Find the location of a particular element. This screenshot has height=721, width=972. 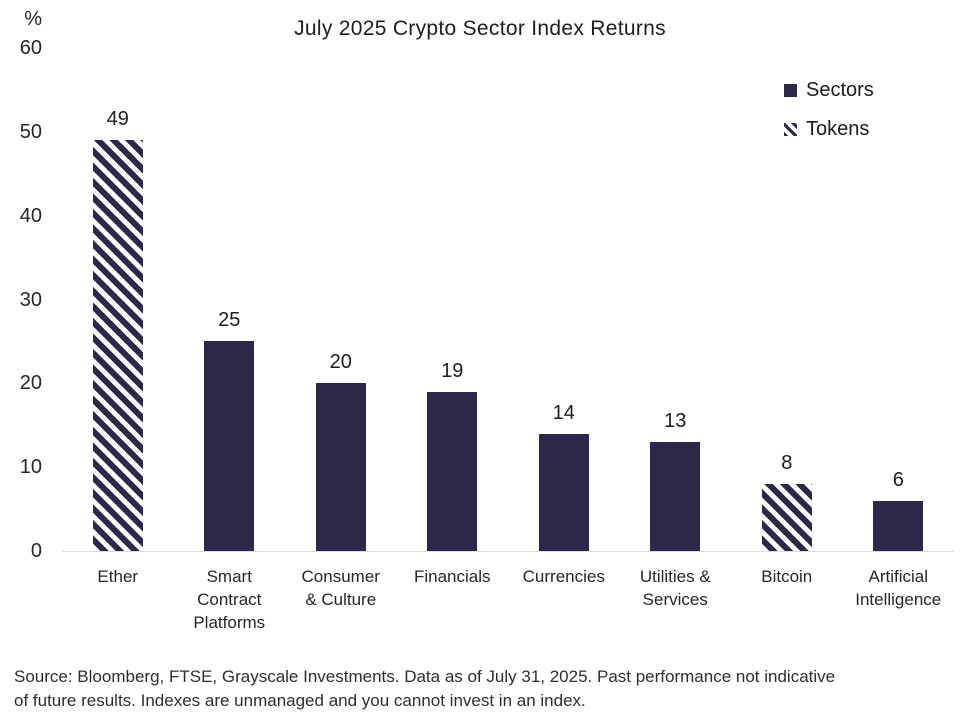

category-label: Bitcoin is located at coordinates (787, 576).